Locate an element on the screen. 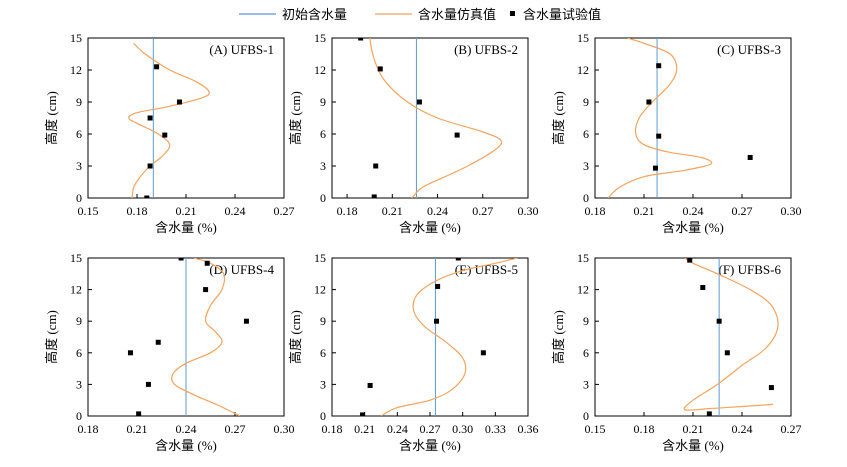 This screenshot has width=847, height=467. legend-initial-label: 初始含水量 is located at coordinates (314, 15).